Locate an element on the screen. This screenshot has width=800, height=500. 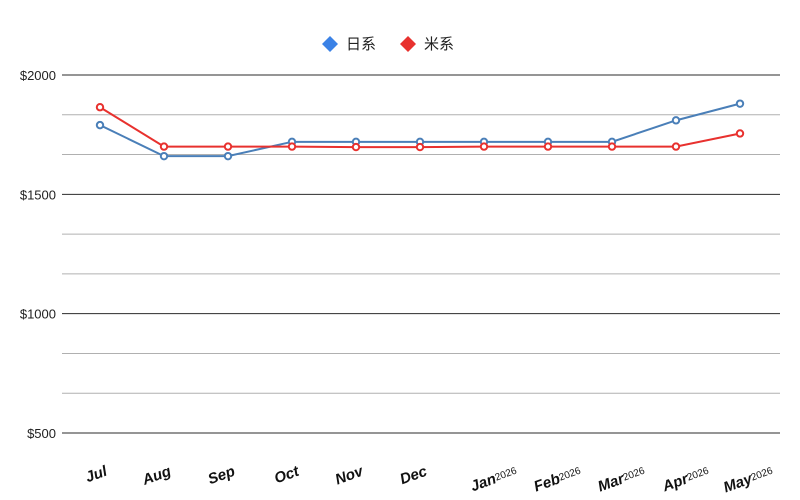
x-tick-label: Jul is located at coordinates (96, 475).